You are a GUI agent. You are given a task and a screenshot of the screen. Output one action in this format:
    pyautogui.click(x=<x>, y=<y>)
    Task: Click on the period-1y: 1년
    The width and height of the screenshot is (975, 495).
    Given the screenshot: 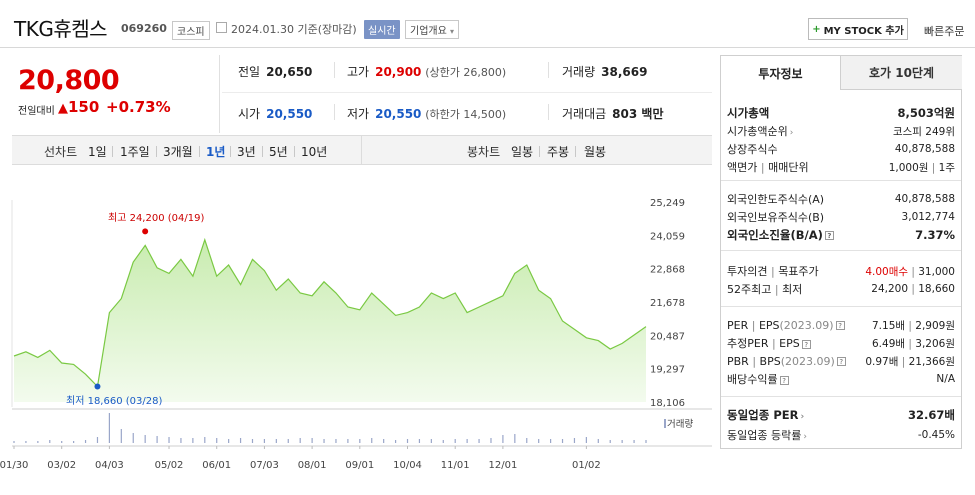 What is the action you would take?
    pyautogui.click(x=216, y=152)
    